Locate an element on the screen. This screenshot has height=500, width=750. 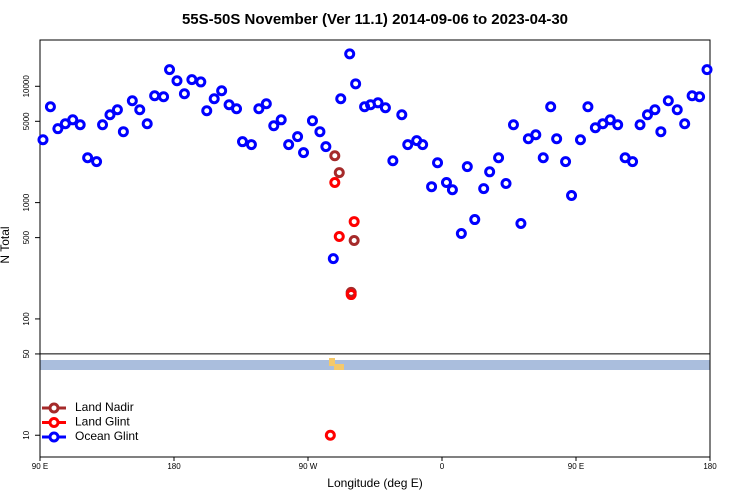
y-axis-label: N Total is located at coordinates (6, 244).